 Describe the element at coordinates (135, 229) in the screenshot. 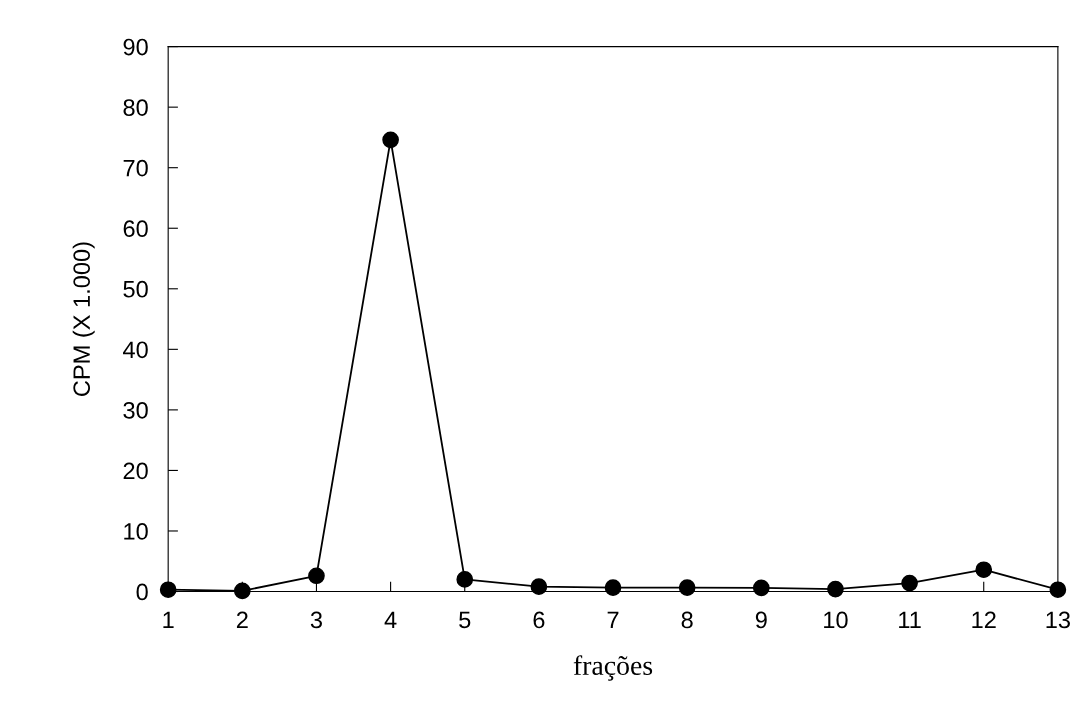

I see `y-tick-label: 60` at that location.